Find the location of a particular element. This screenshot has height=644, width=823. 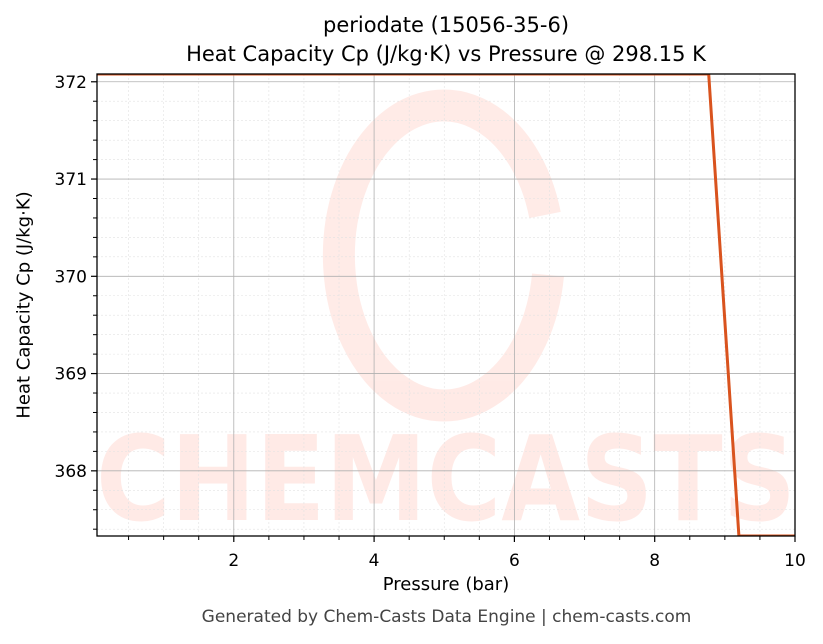

x-tick-label: 2 is located at coordinates (233, 561).